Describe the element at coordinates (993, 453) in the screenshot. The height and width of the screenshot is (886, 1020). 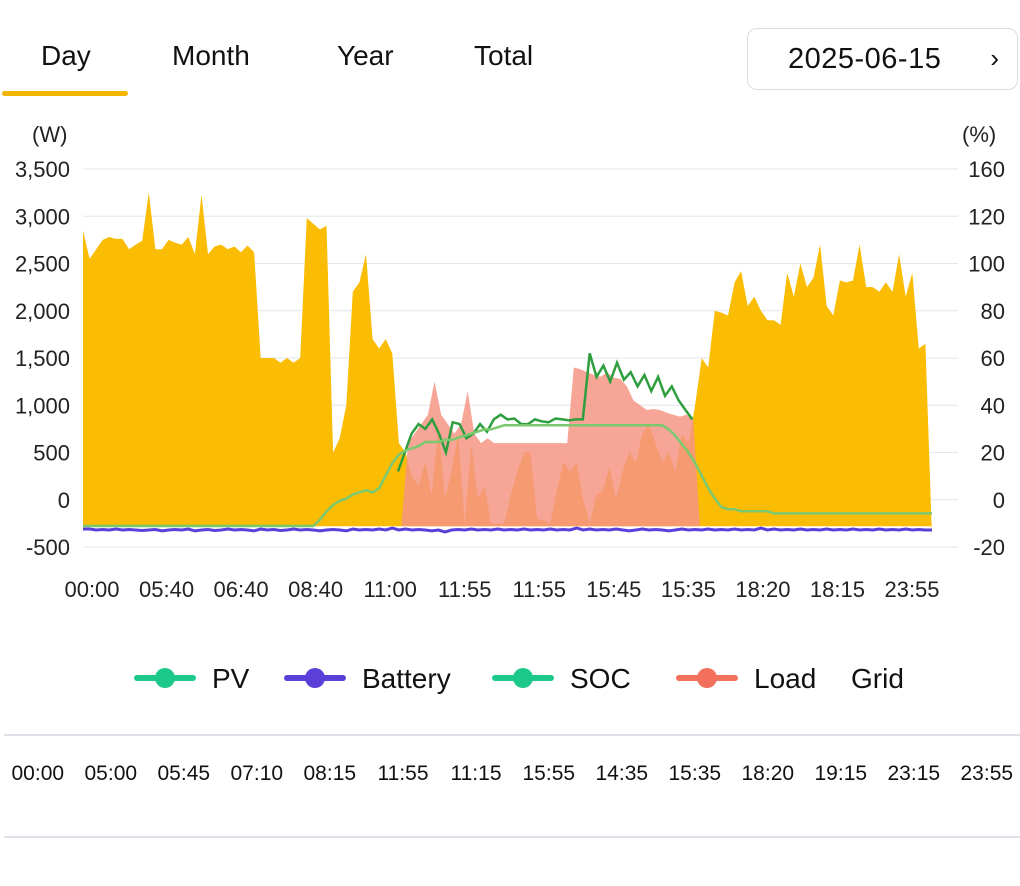
I see `y-right-tick-label: 20` at that location.